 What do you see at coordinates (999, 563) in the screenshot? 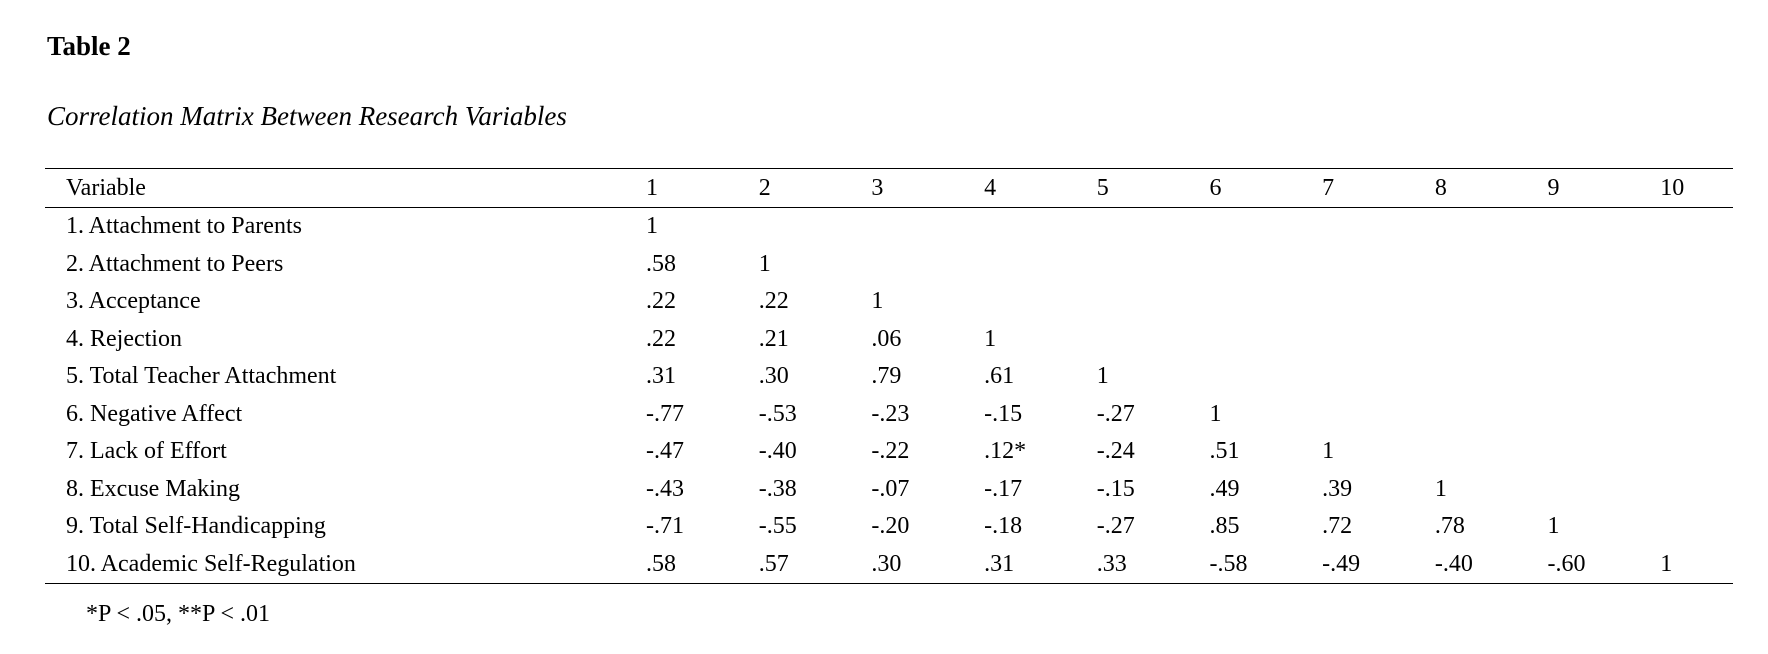
I see `correlation-value: .31` at bounding box center [999, 563].